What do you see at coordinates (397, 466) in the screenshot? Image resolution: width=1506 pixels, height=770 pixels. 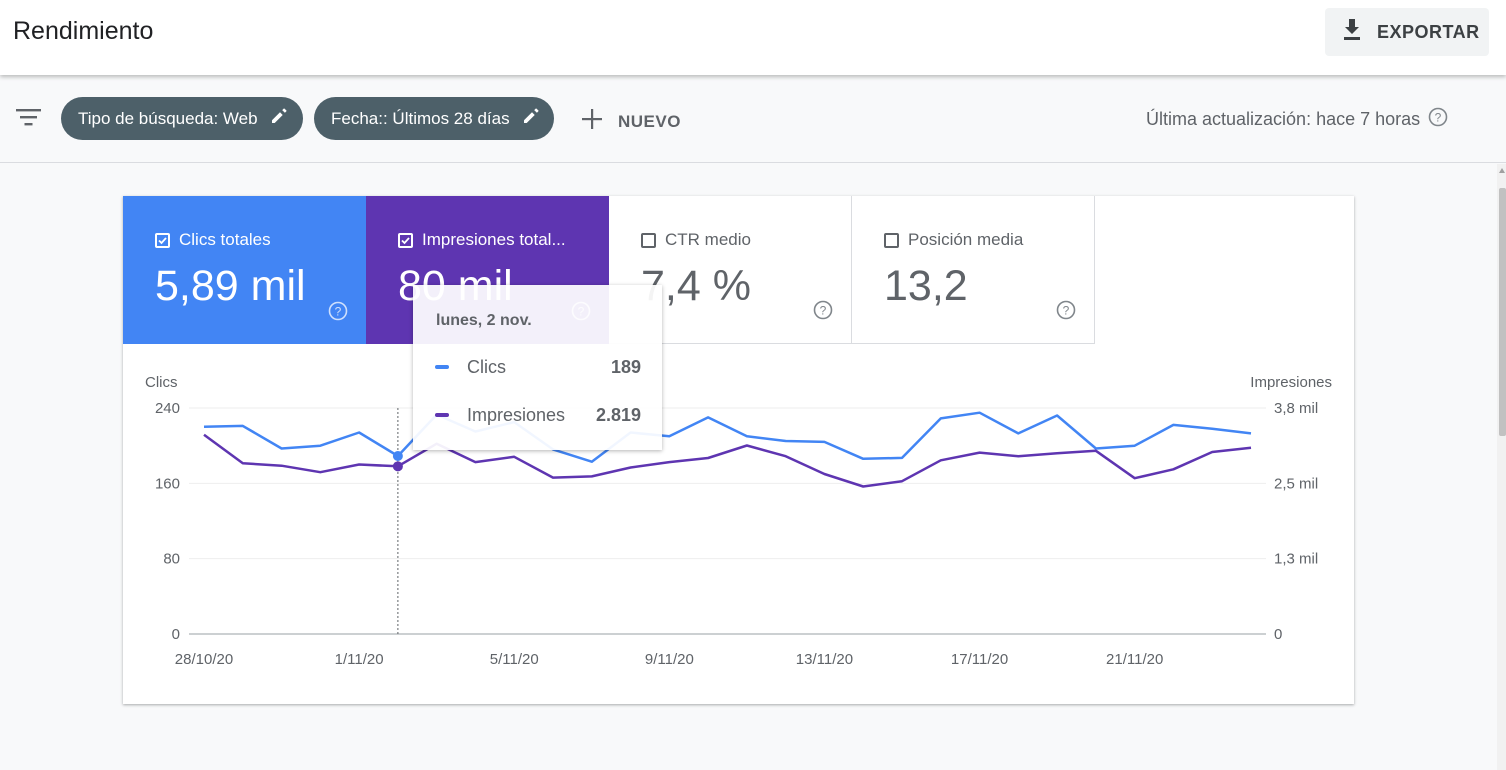 I see `hover-point-impresiones` at bounding box center [397, 466].